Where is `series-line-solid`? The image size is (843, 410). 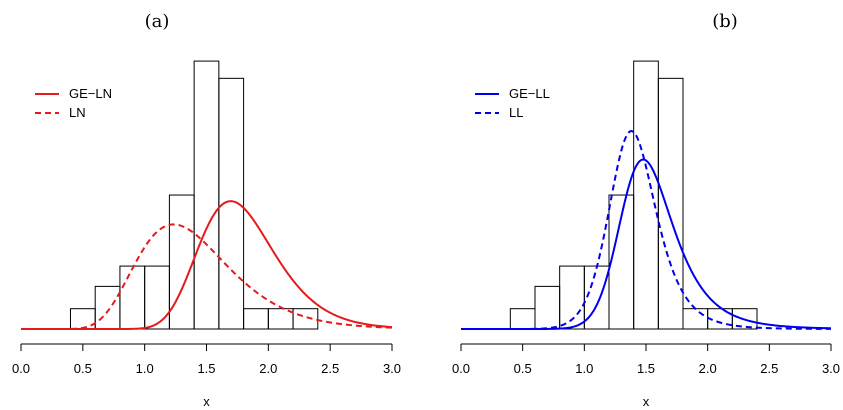 series-line-solid is located at coordinates (207, 265).